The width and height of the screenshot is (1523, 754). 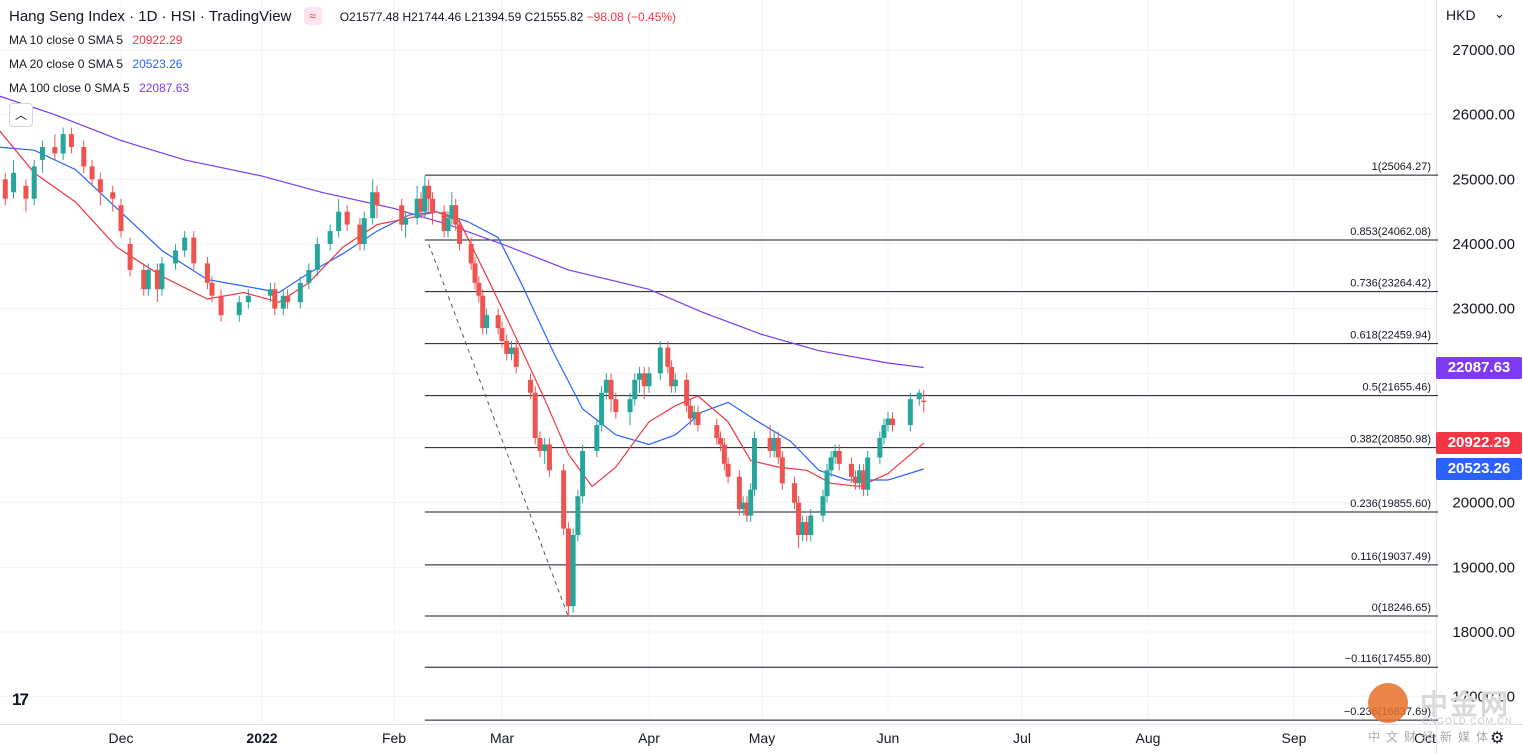 I want to click on ma20-legend: MA 20 close 0 SMA 5 20523.26, so click(x=95, y=64).